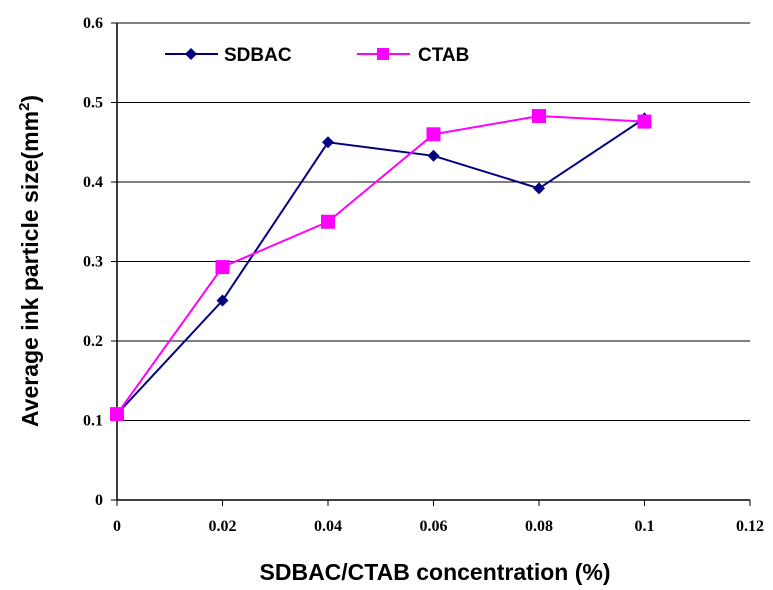 This screenshot has height=590, width=773. What do you see at coordinates (317, 55) in the screenshot?
I see `legend: SDBAC CTAB` at bounding box center [317, 55].